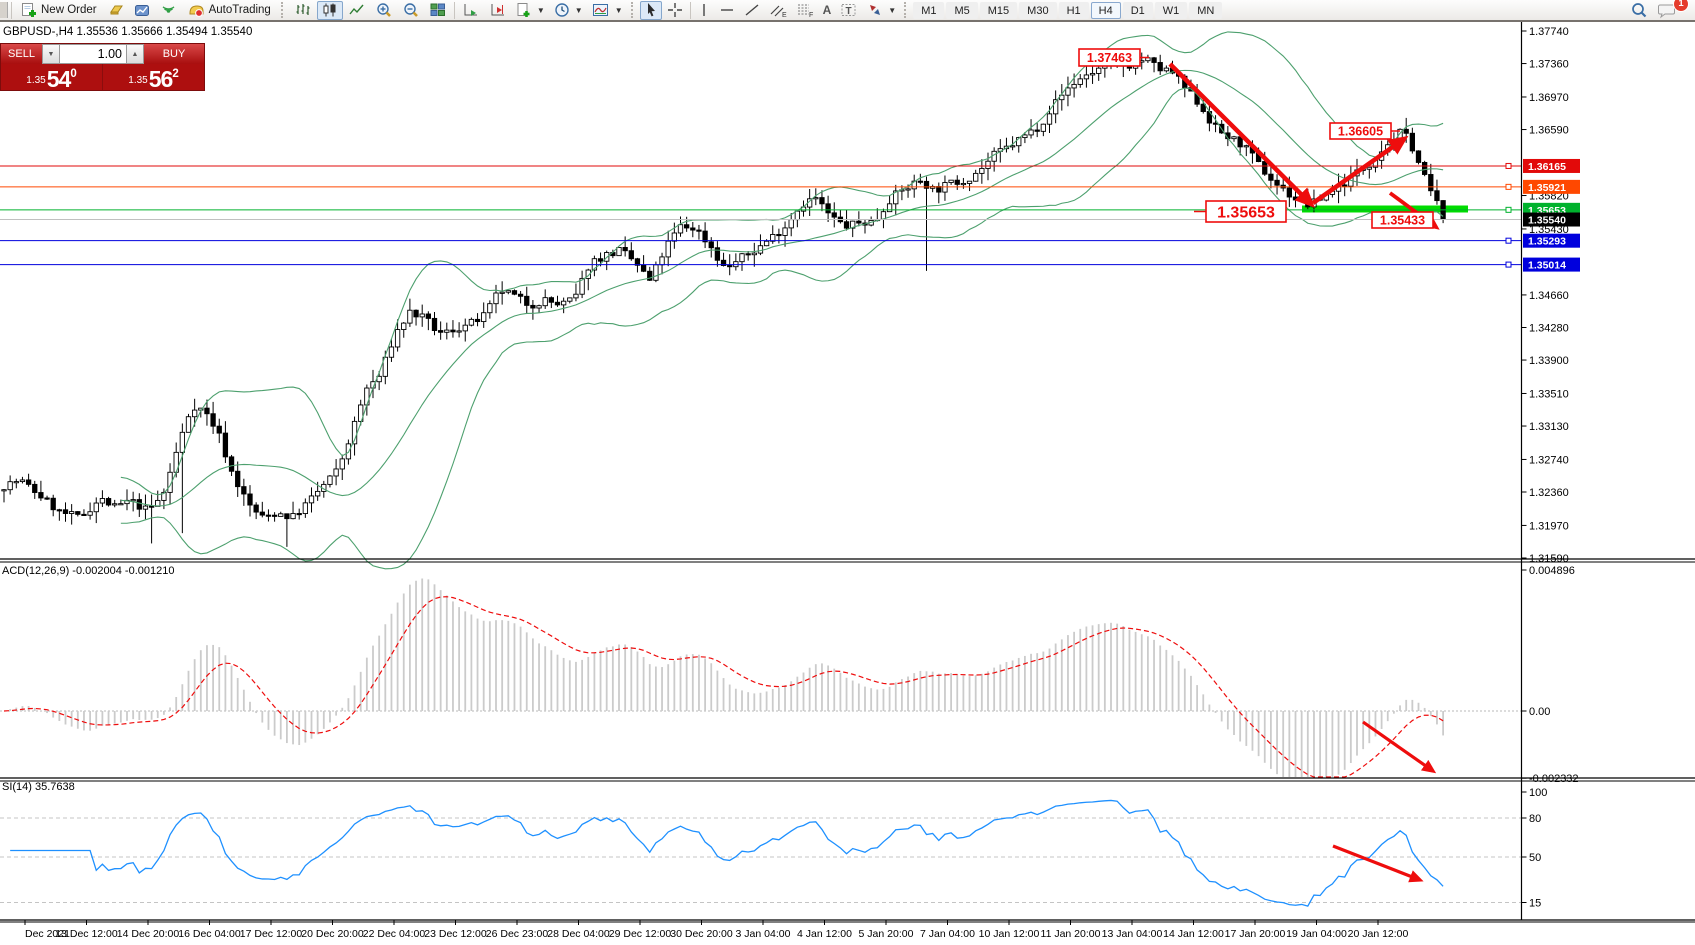 This screenshot has width=1695, height=945. Describe the element at coordinates (998, 10) in the screenshot. I see `timeframe-M15-button: M15` at that location.